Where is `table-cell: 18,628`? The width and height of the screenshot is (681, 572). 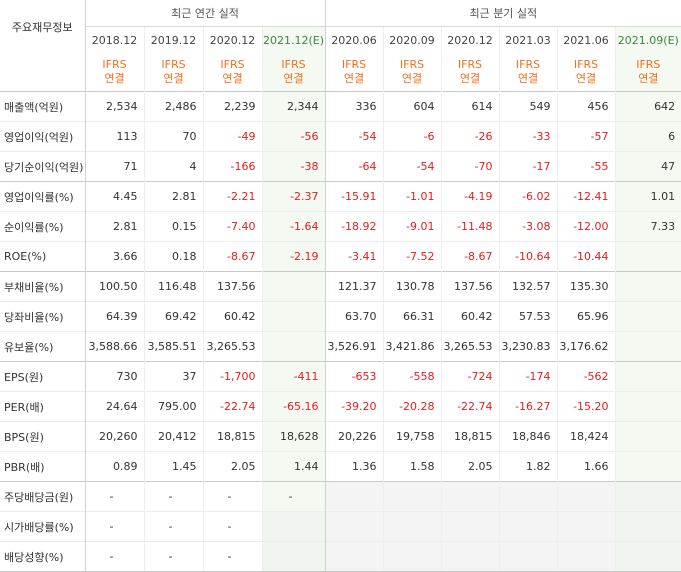 table-cell: 18,628 is located at coordinates (293, 436).